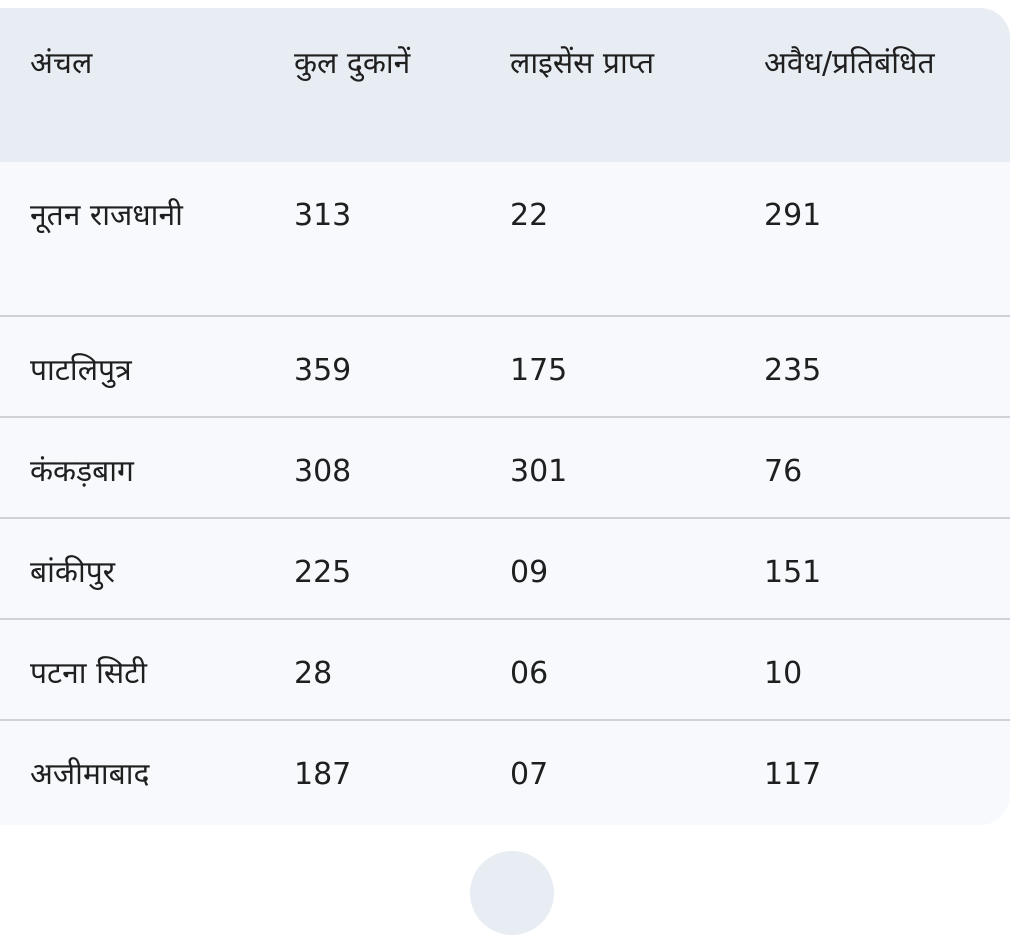 The height and width of the screenshot is (935, 1024). I want to click on column-header-total-shops: कुल दुकानें, so click(352, 63).